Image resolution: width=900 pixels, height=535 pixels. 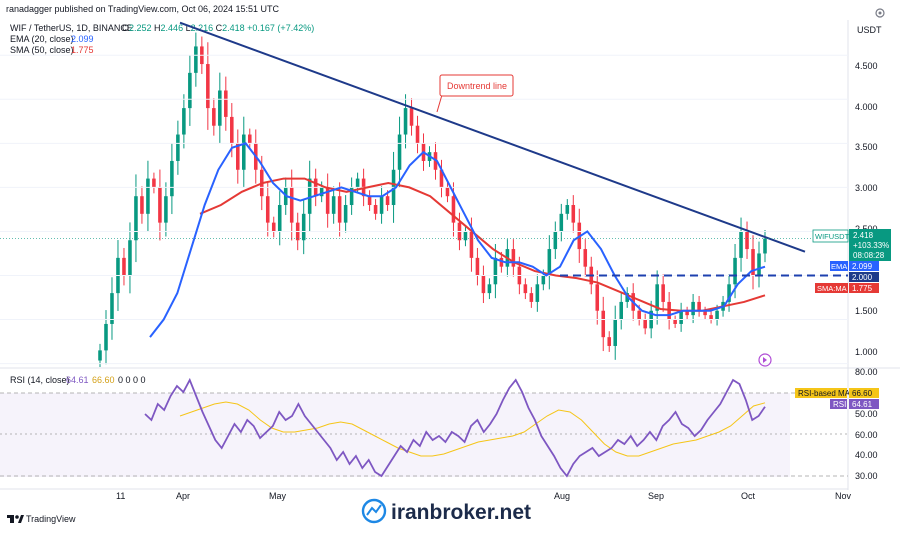 What do you see at coordinates (374, 511) in the screenshot?
I see `watermark-logo-icon` at bounding box center [374, 511].